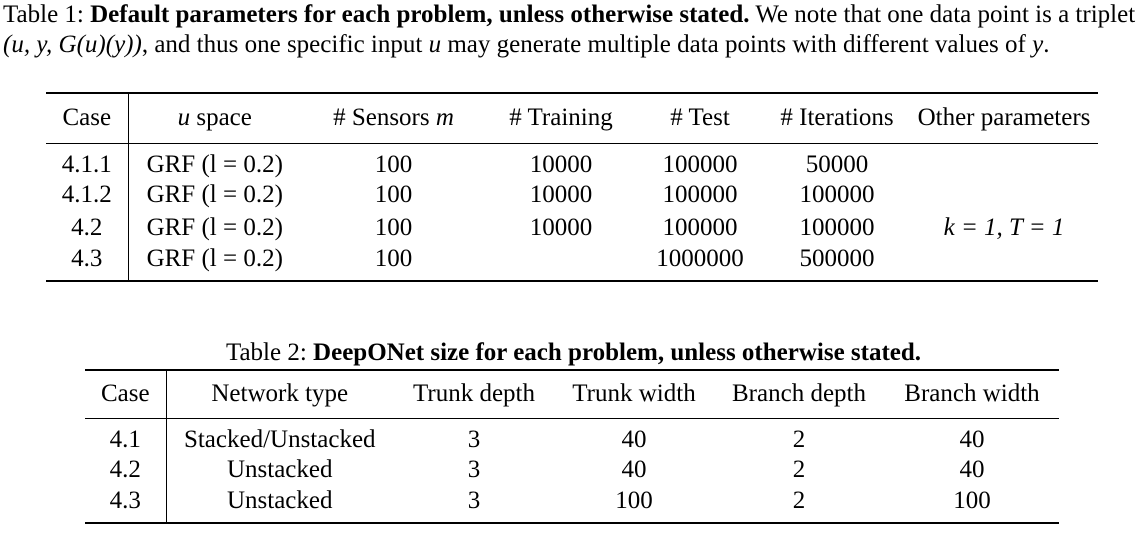 This screenshot has height=536, width=1147. Describe the element at coordinates (572, 436) in the screenshot. I see `table-row: 4.1 Stacked/Unstacked 3 40 2 40` at that location.